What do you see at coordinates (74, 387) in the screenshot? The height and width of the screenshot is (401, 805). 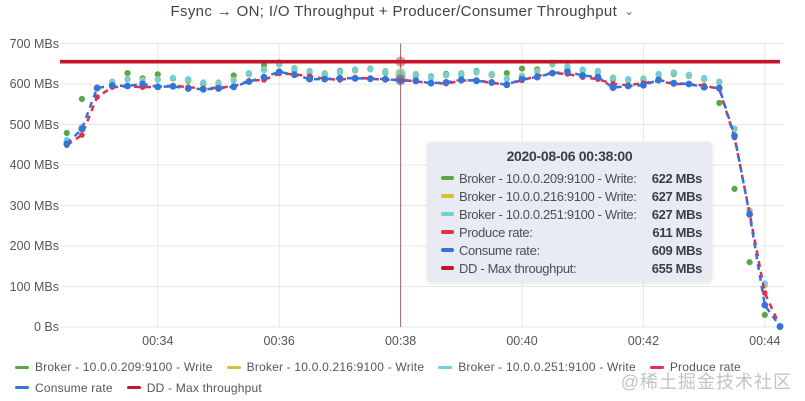 I see `legend-series-label: Consume rate` at bounding box center [74, 387].